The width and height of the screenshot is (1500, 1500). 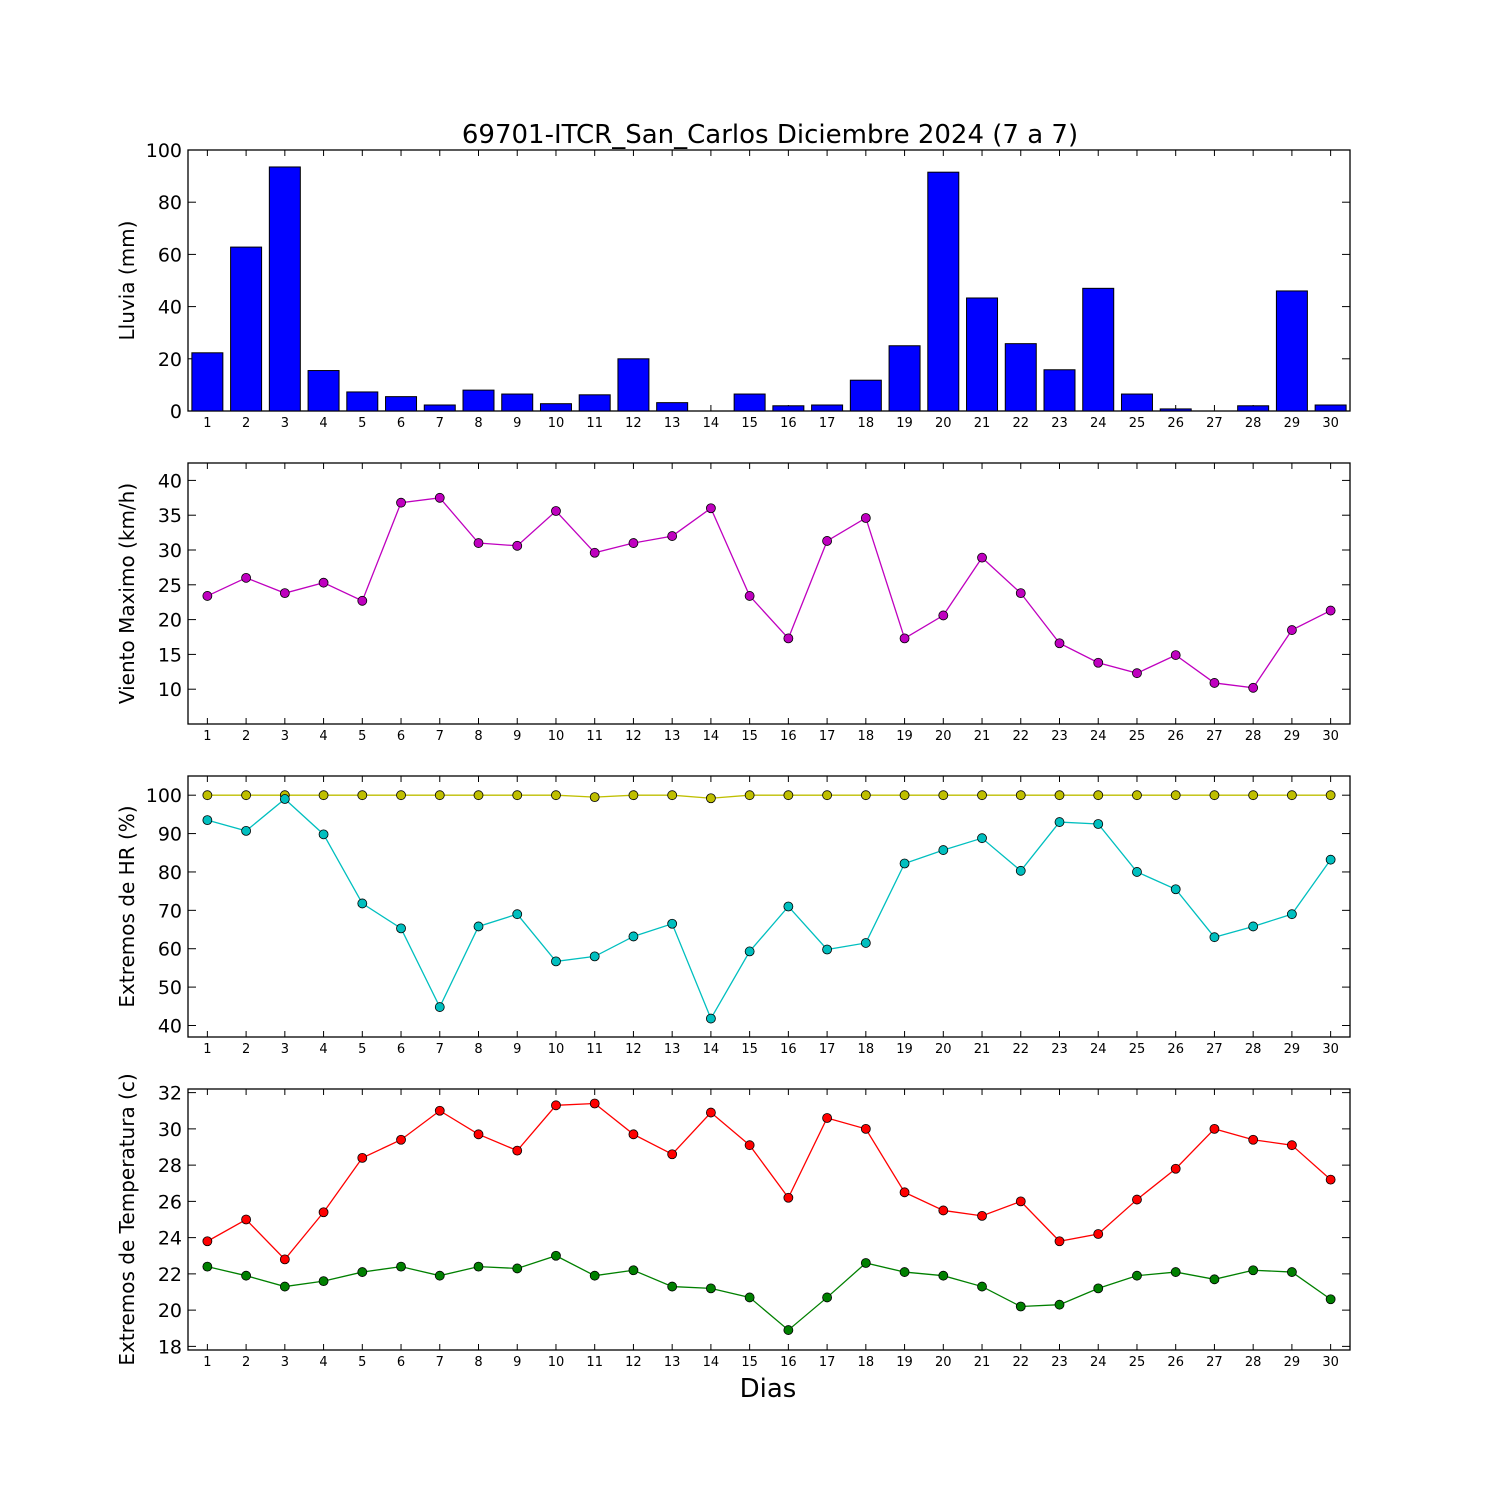 What do you see at coordinates (170, 1347) in the screenshot?
I see `y-tick-label: 18` at bounding box center [170, 1347].